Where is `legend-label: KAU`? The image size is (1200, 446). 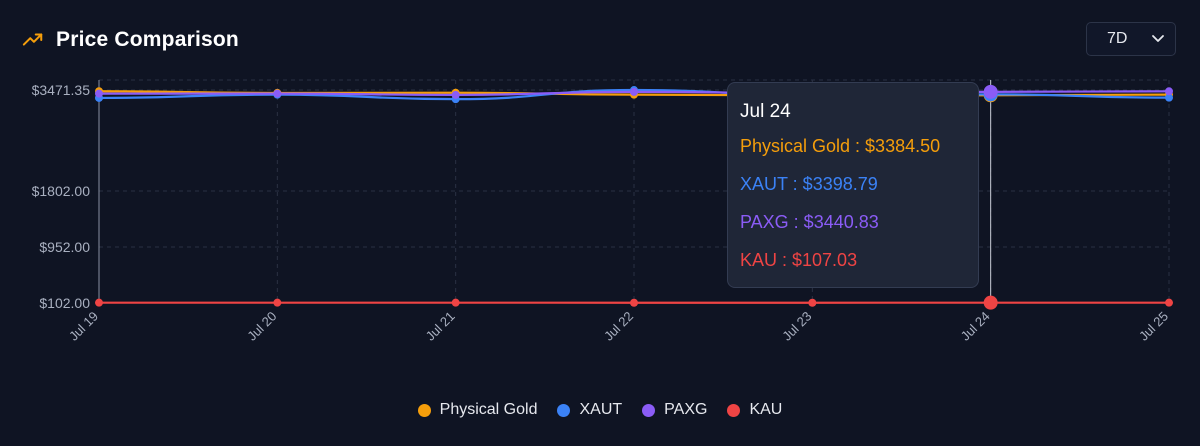 legend-label: KAU is located at coordinates (766, 409).